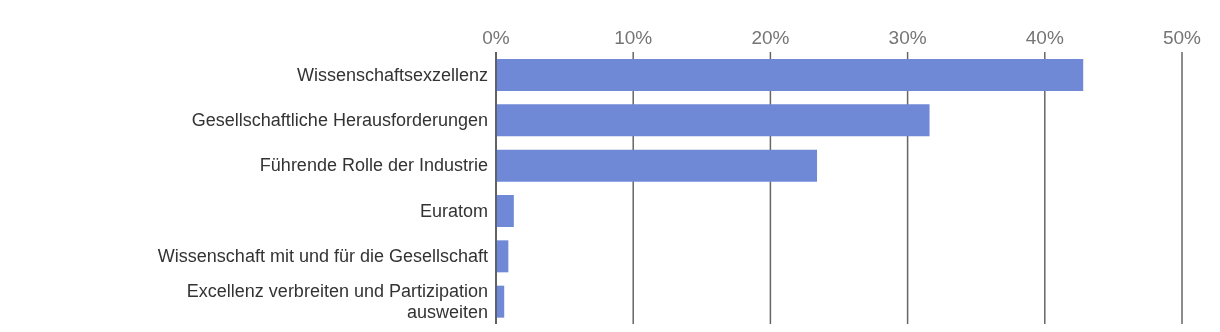  What do you see at coordinates (453, 210) in the screenshot?
I see `y-tick-label: Euratom` at bounding box center [453, 210].